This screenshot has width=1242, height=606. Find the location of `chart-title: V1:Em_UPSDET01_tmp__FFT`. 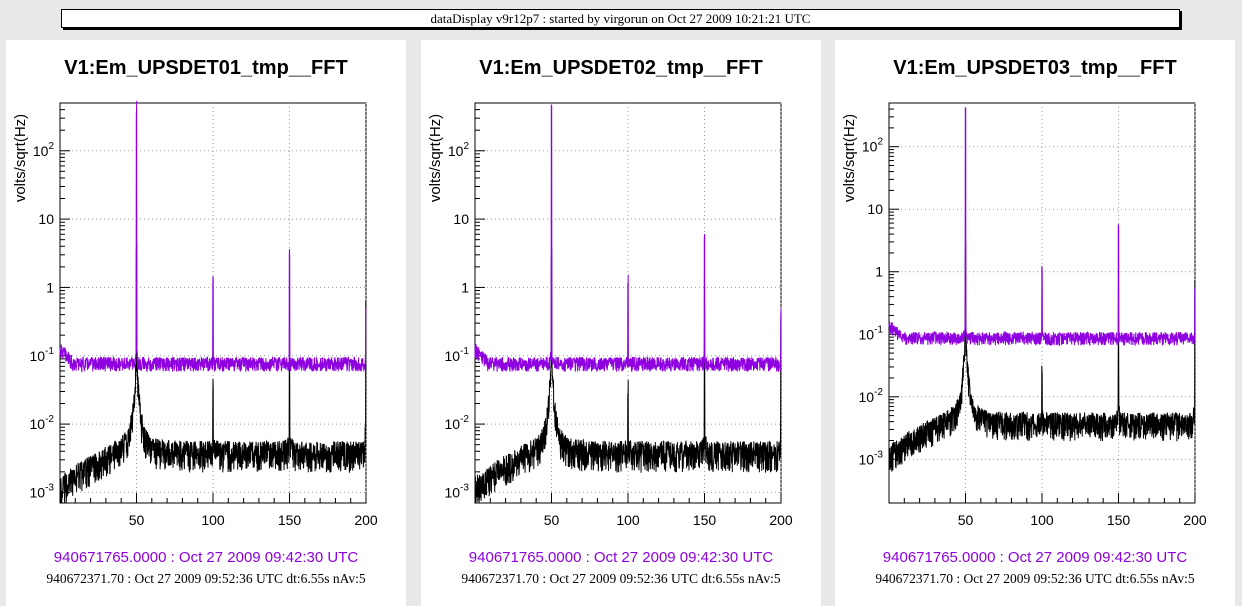

chart-title: V1:Em_UPSDET01_tmp__FFT is located at coordinates (205, 68).